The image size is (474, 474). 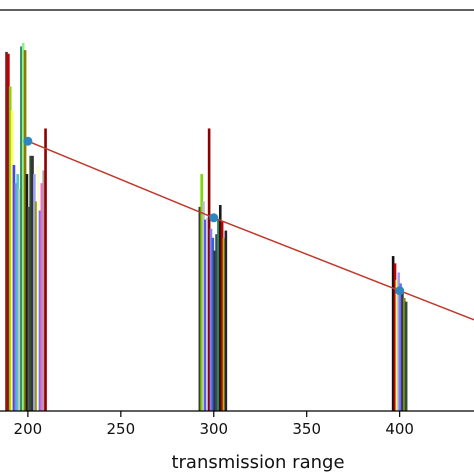 I want to click on x-ticks-layer: 200 250 300 350 400, so click(x=214, y=424).